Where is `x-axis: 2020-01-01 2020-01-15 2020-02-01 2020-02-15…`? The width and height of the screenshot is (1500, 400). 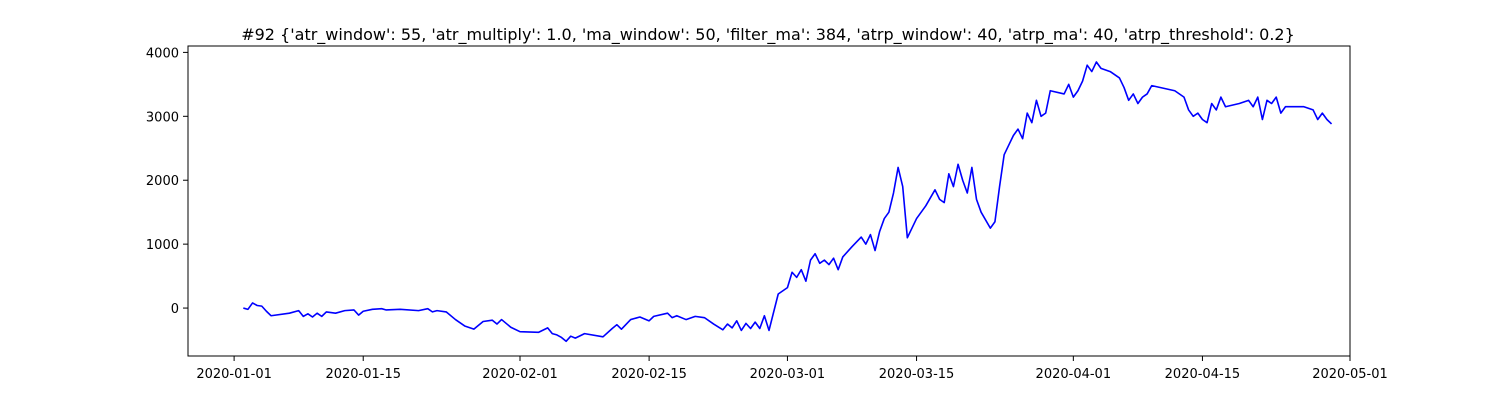
x-axis: 2020-01-01 2020-01-15 2020-02-01 2020-02-15… is located at coordinates (792, 369).